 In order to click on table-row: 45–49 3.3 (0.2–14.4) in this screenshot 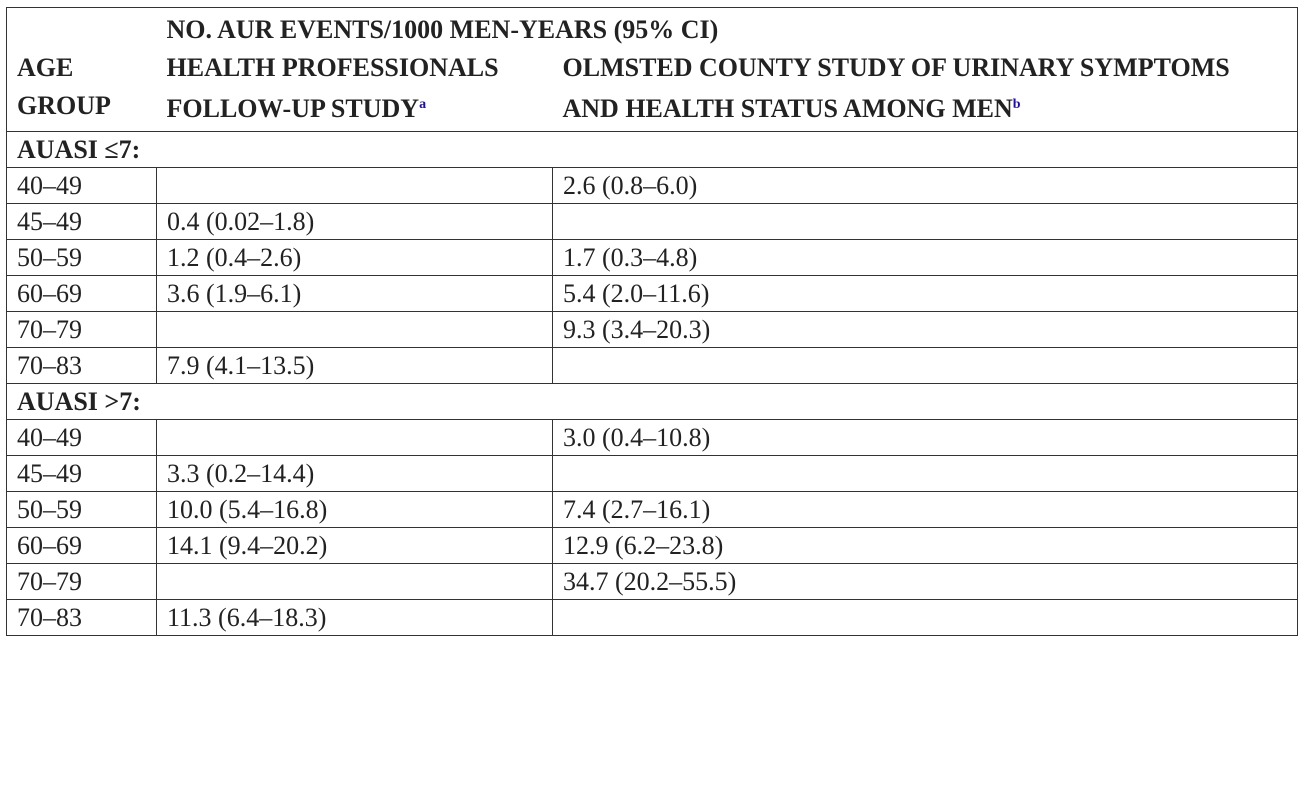, I will do `click(652, 473)`.